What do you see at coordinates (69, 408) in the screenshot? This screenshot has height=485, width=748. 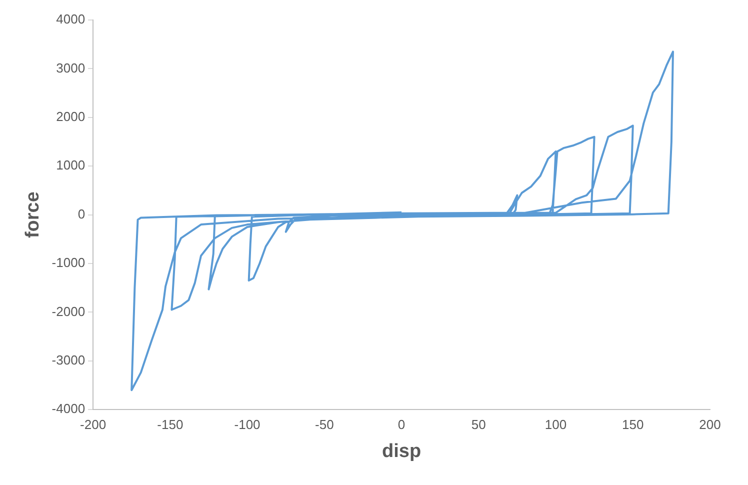 I see `y-tick-label: -4000` at bounding box center [69, 408].